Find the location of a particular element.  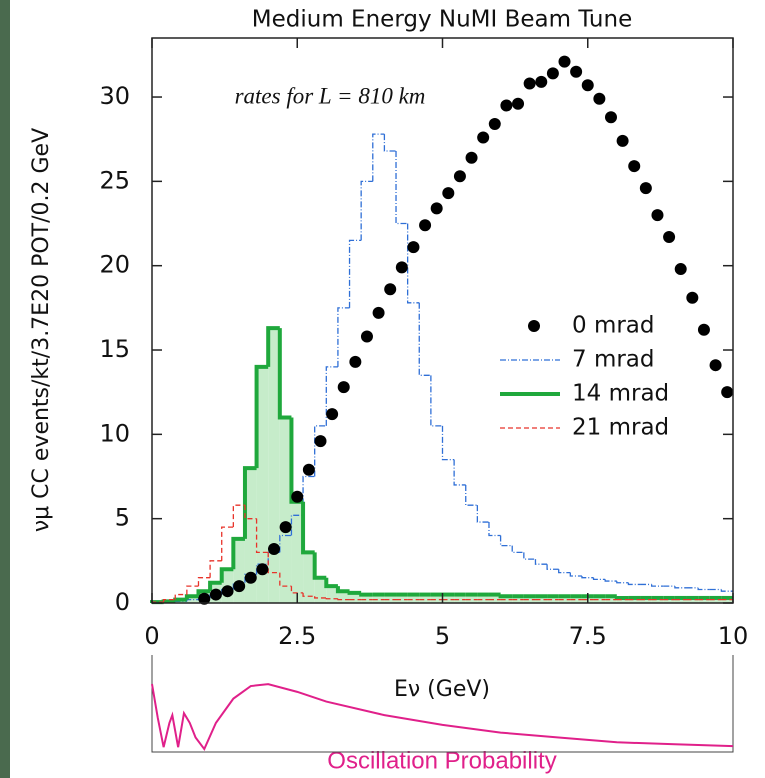

legend-label: 7 mrad is located at coordinates (613, 360).